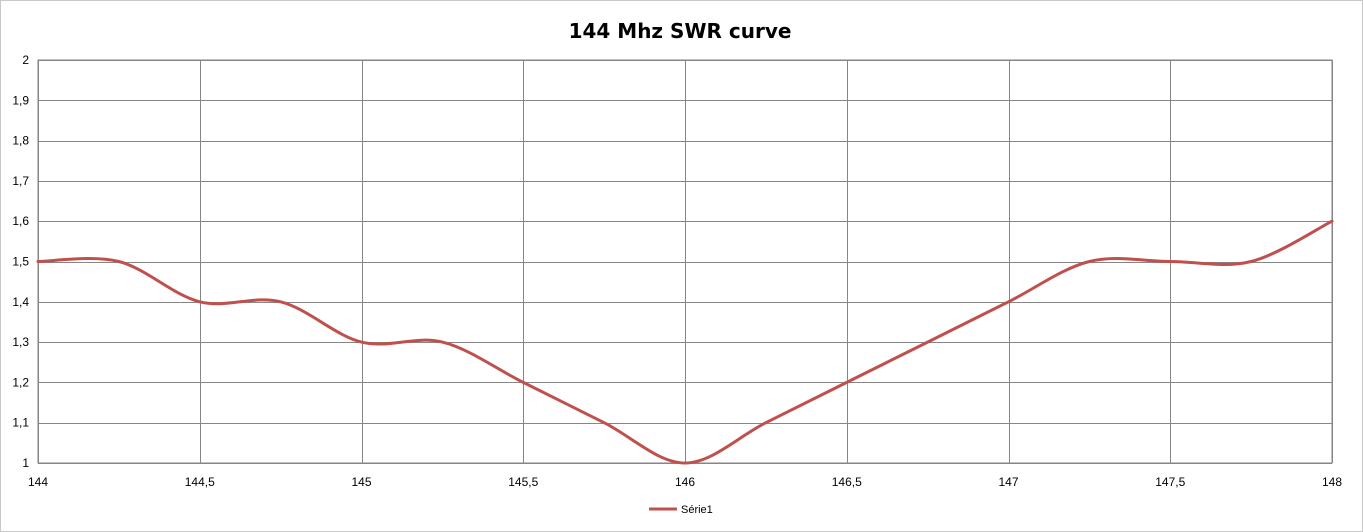  I want to click on x-axis-tick-labels: 144 144,5 145 145,5 146 146,5 147 147,5 148, so click(685, 482).